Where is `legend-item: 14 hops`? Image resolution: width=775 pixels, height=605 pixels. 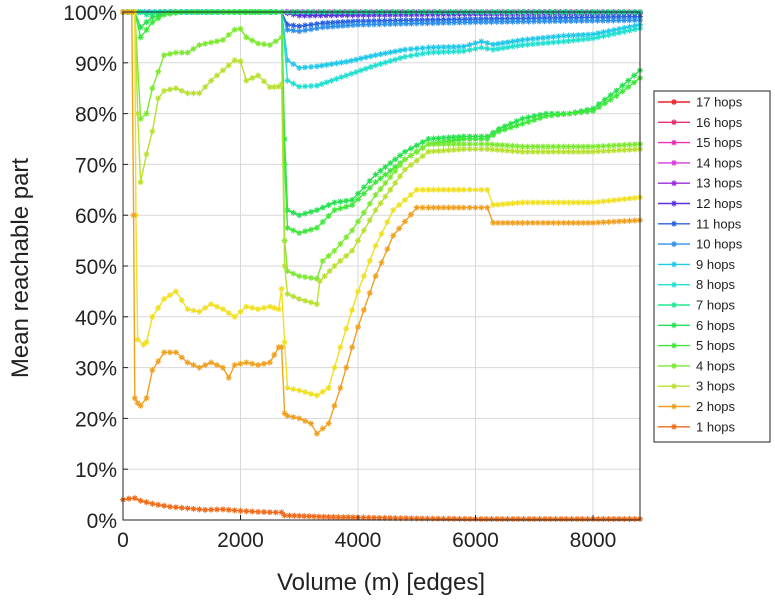
legend-item: 14 hops is located at coordinates (700, 162).